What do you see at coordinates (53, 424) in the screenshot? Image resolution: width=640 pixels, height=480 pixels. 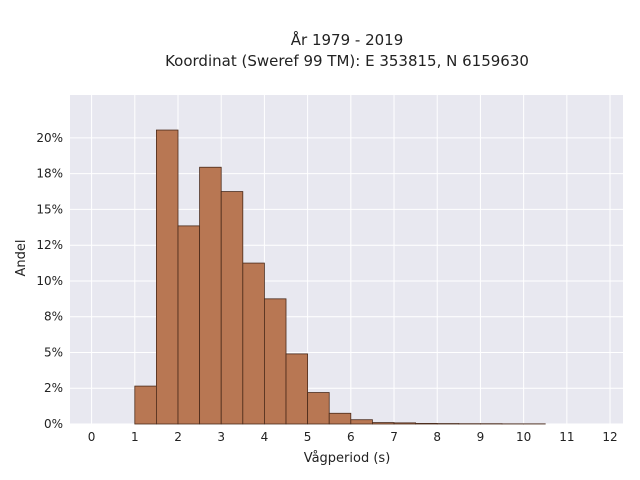 I see `y-tick-label: 0%` at bounding box center [53, 424].